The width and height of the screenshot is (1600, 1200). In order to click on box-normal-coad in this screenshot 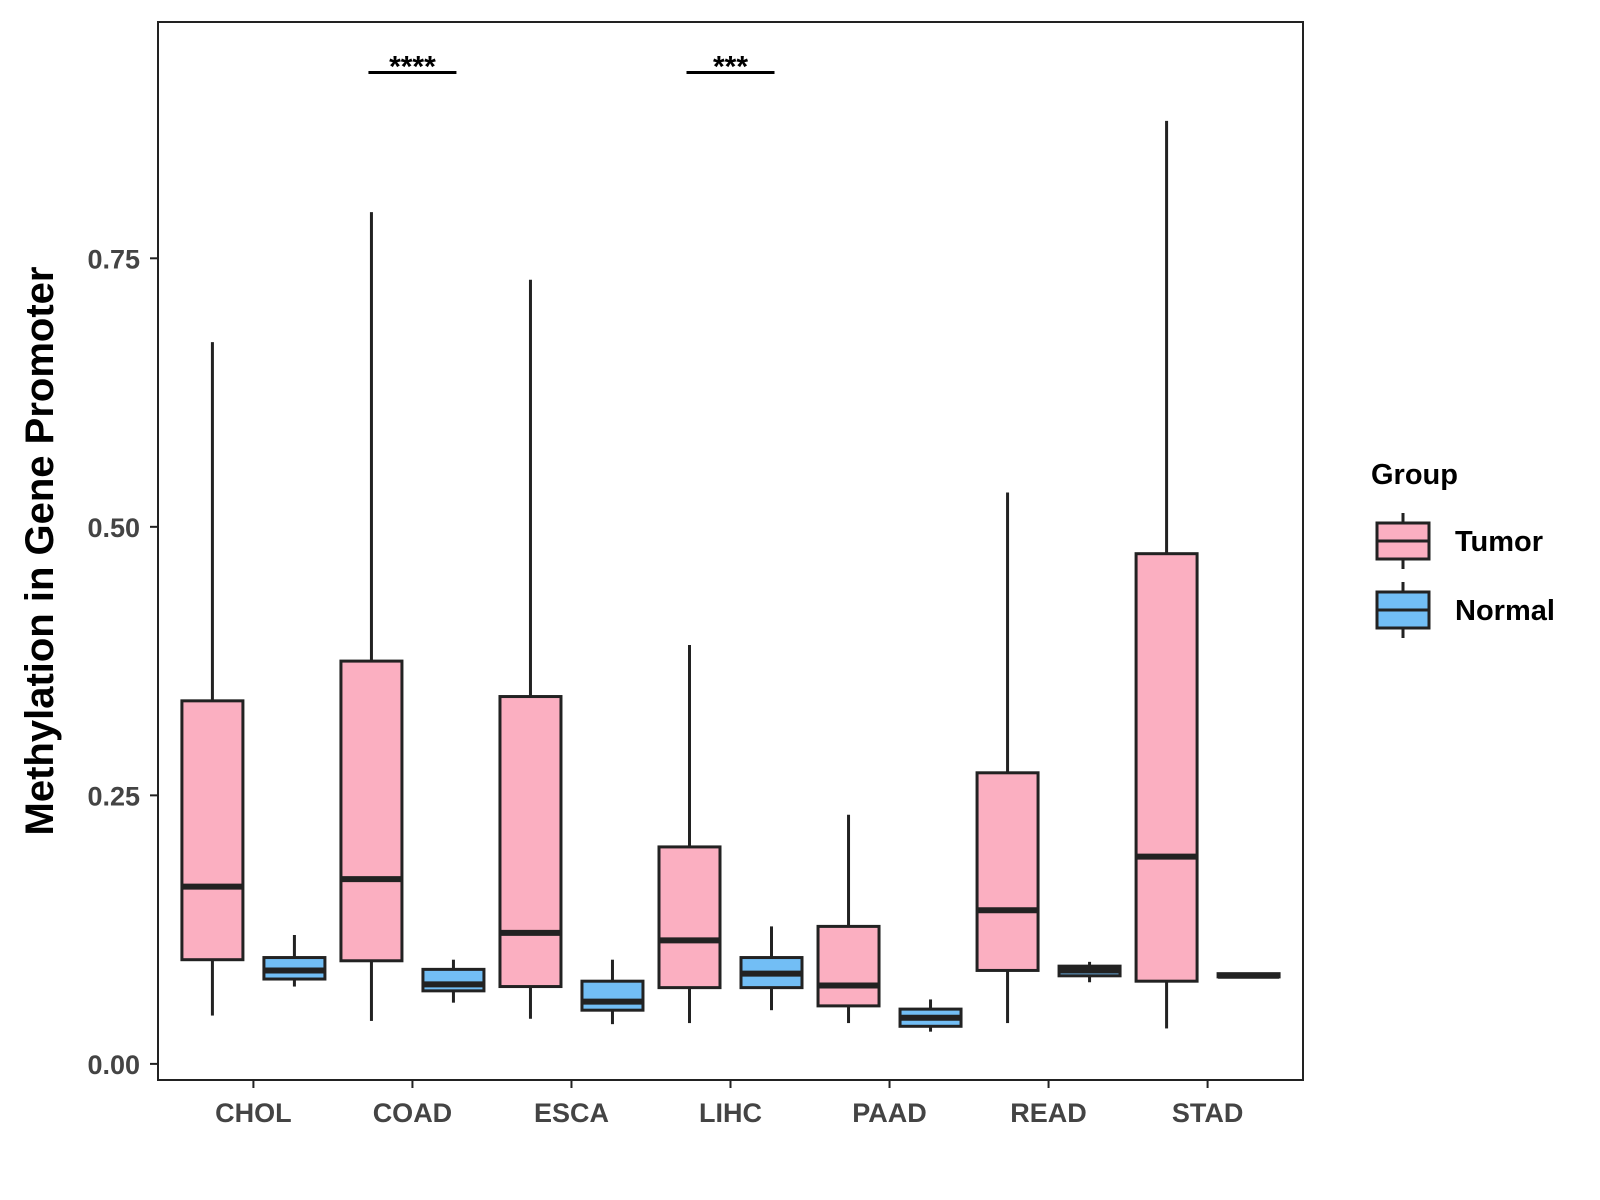, I will do `click(453, 981)`.